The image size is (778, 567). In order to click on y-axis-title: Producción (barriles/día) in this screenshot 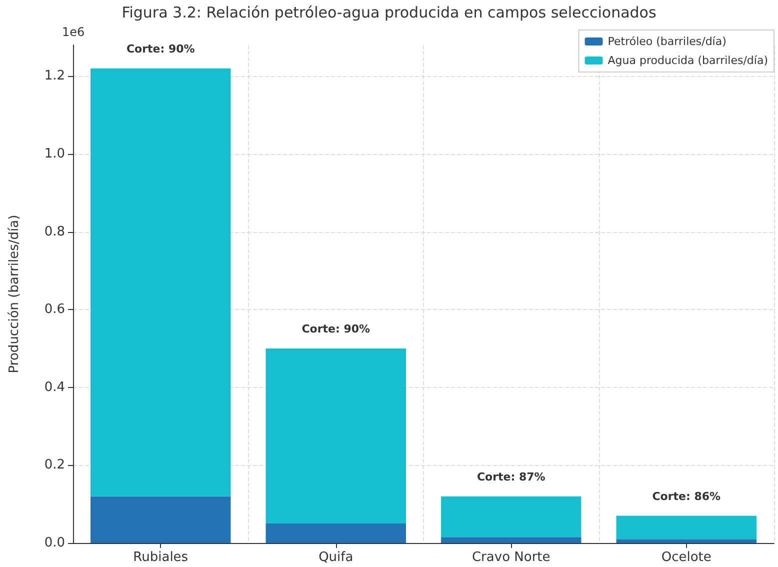, I will do `click(14, 294)`.